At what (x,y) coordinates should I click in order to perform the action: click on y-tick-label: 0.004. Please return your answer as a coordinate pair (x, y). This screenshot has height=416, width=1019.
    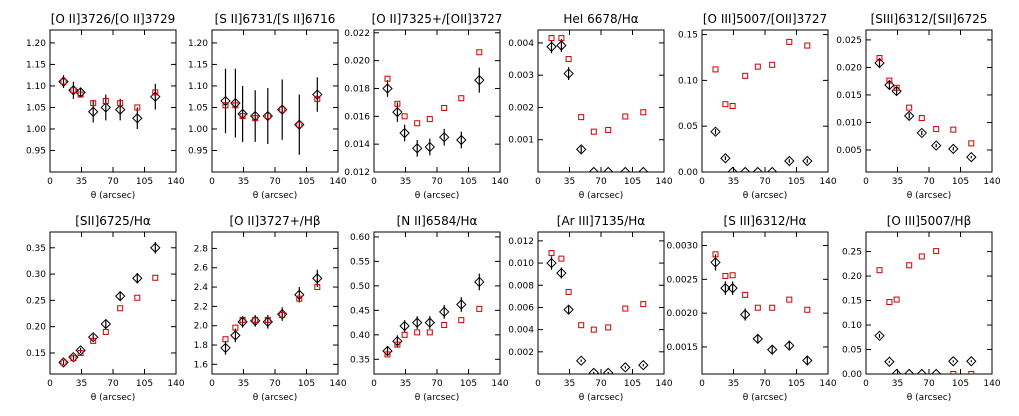
    Looking at the image, I should click on (521, 331).